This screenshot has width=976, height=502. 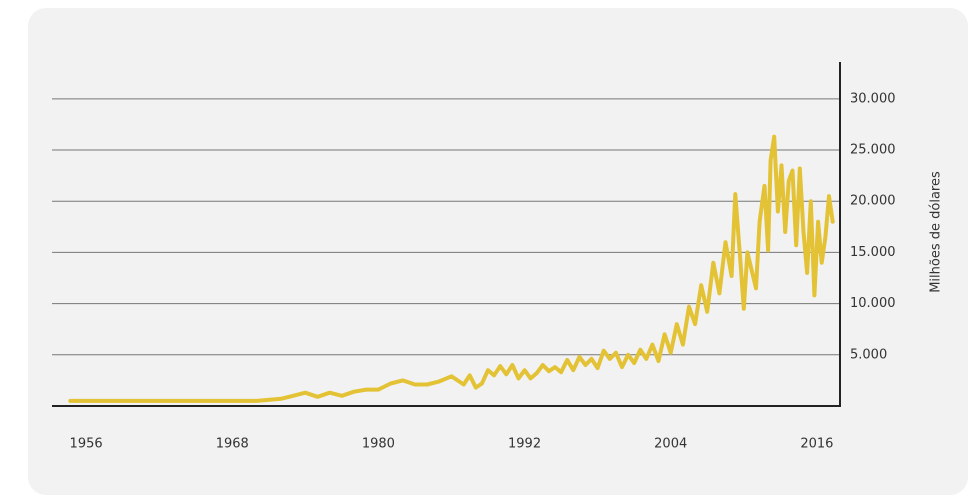 I want to click on y-tick-label: 15.000, so click(x=873, y=252).